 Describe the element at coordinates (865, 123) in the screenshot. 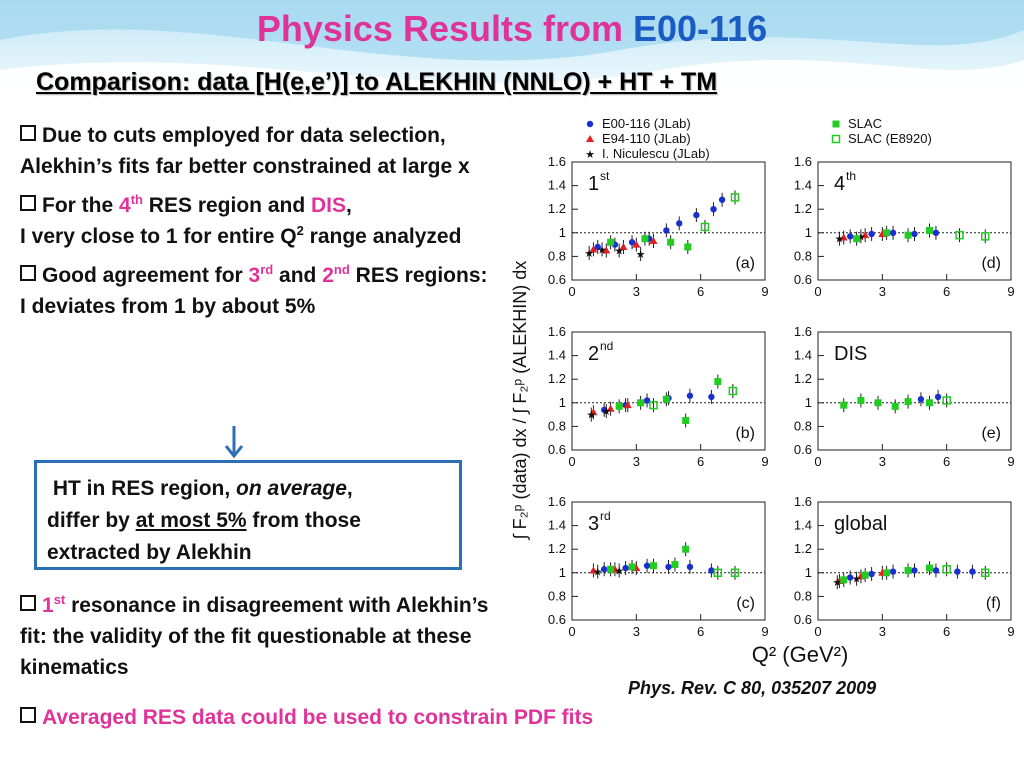

I see `legend-label-3: SLAC` at that location.